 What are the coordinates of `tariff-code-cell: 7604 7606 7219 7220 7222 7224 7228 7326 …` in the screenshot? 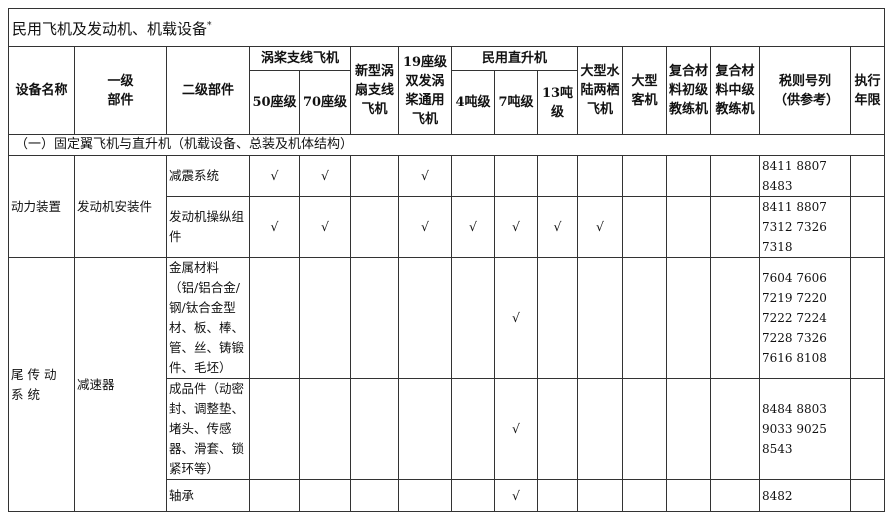 It's located at (805, 318).